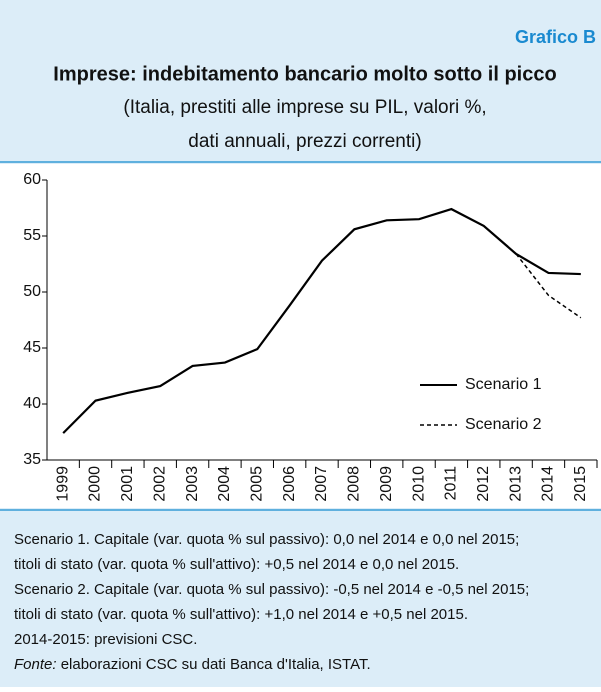 The image size is (601, 692). What do you see at coordinates (32, 291) in the screenshot?
I see `y-tick-label: 50` at bounding box center [32, 291].